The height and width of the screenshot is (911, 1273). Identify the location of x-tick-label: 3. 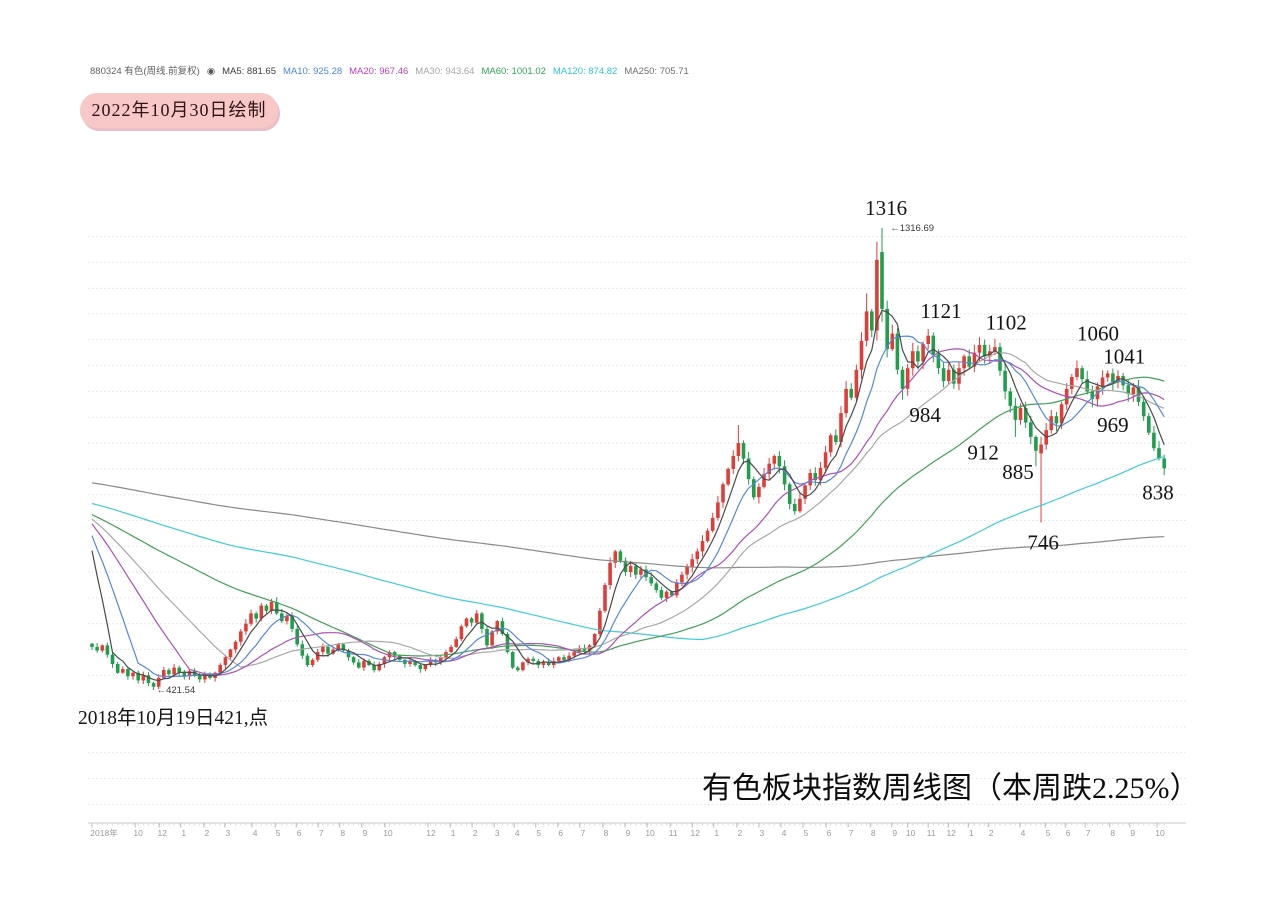
(227, 833).